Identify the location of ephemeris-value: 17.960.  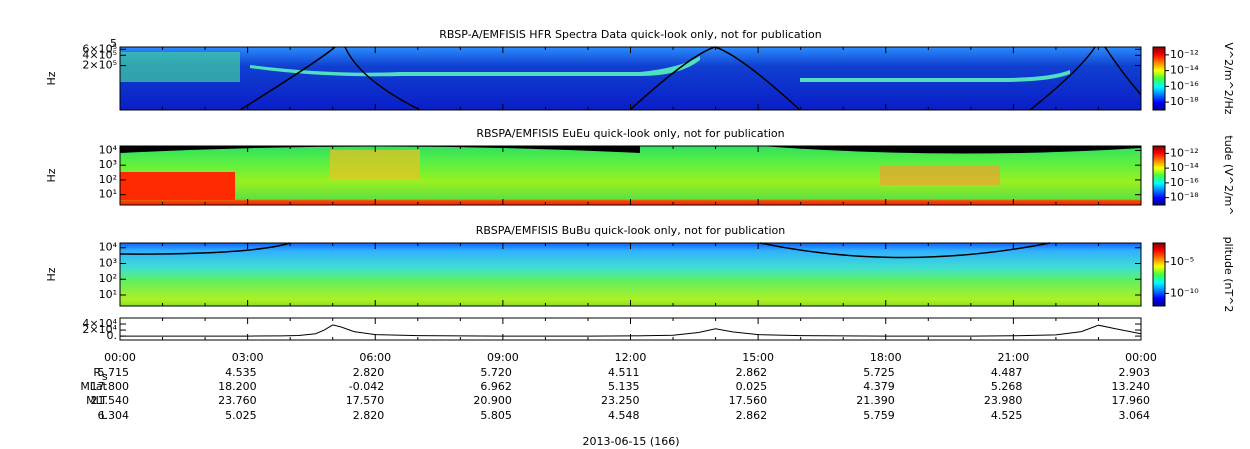
(1131, 400).